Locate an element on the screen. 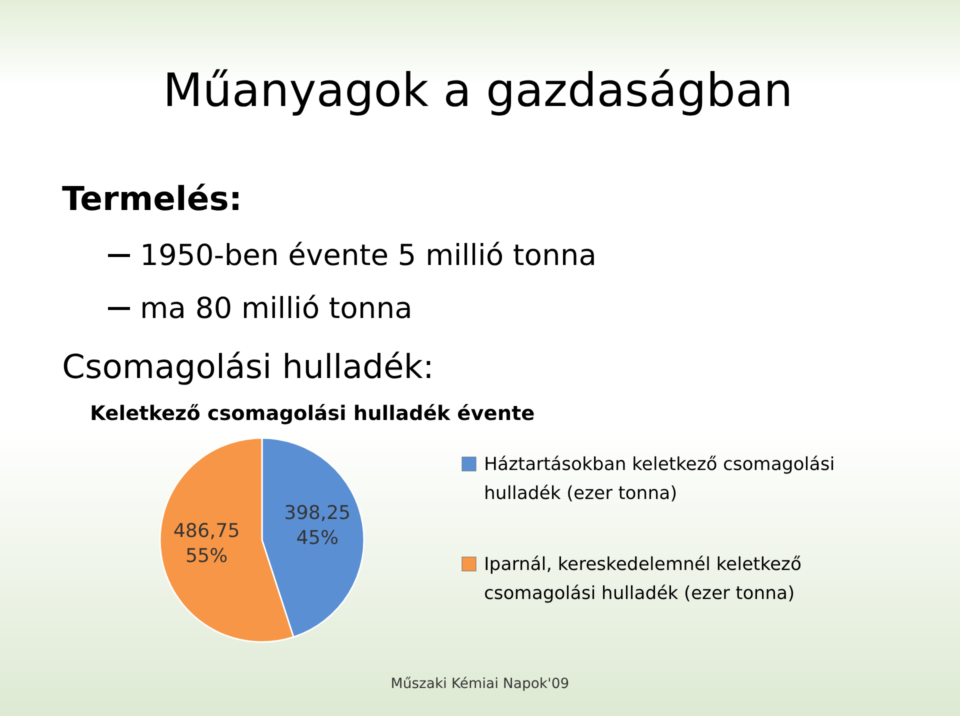 This screenshot has height=716, width=960. legend-label: Iparnál, kereskedelemnél keletkező csomagolási hulladék (ezer tonna) is located at coordinates (643, 579).